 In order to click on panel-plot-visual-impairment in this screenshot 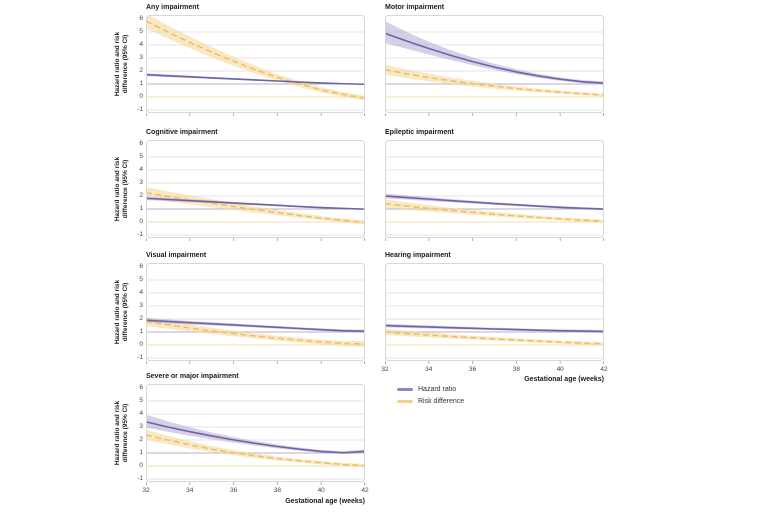, I will do `click(255, 313)`.